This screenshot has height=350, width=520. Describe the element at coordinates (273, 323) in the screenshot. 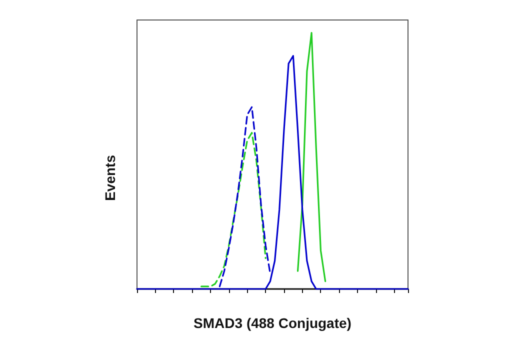

I see `x-axis-title: SMAD3 (488 Conjugate)` at that location.